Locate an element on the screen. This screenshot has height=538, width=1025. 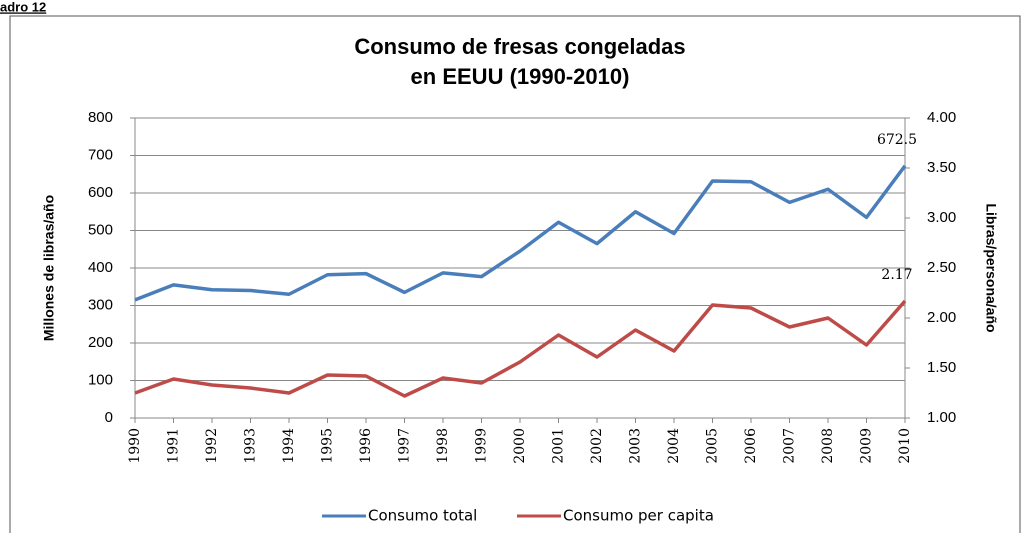
x-tick-label: 2005 is located at coordinates (713, 446).